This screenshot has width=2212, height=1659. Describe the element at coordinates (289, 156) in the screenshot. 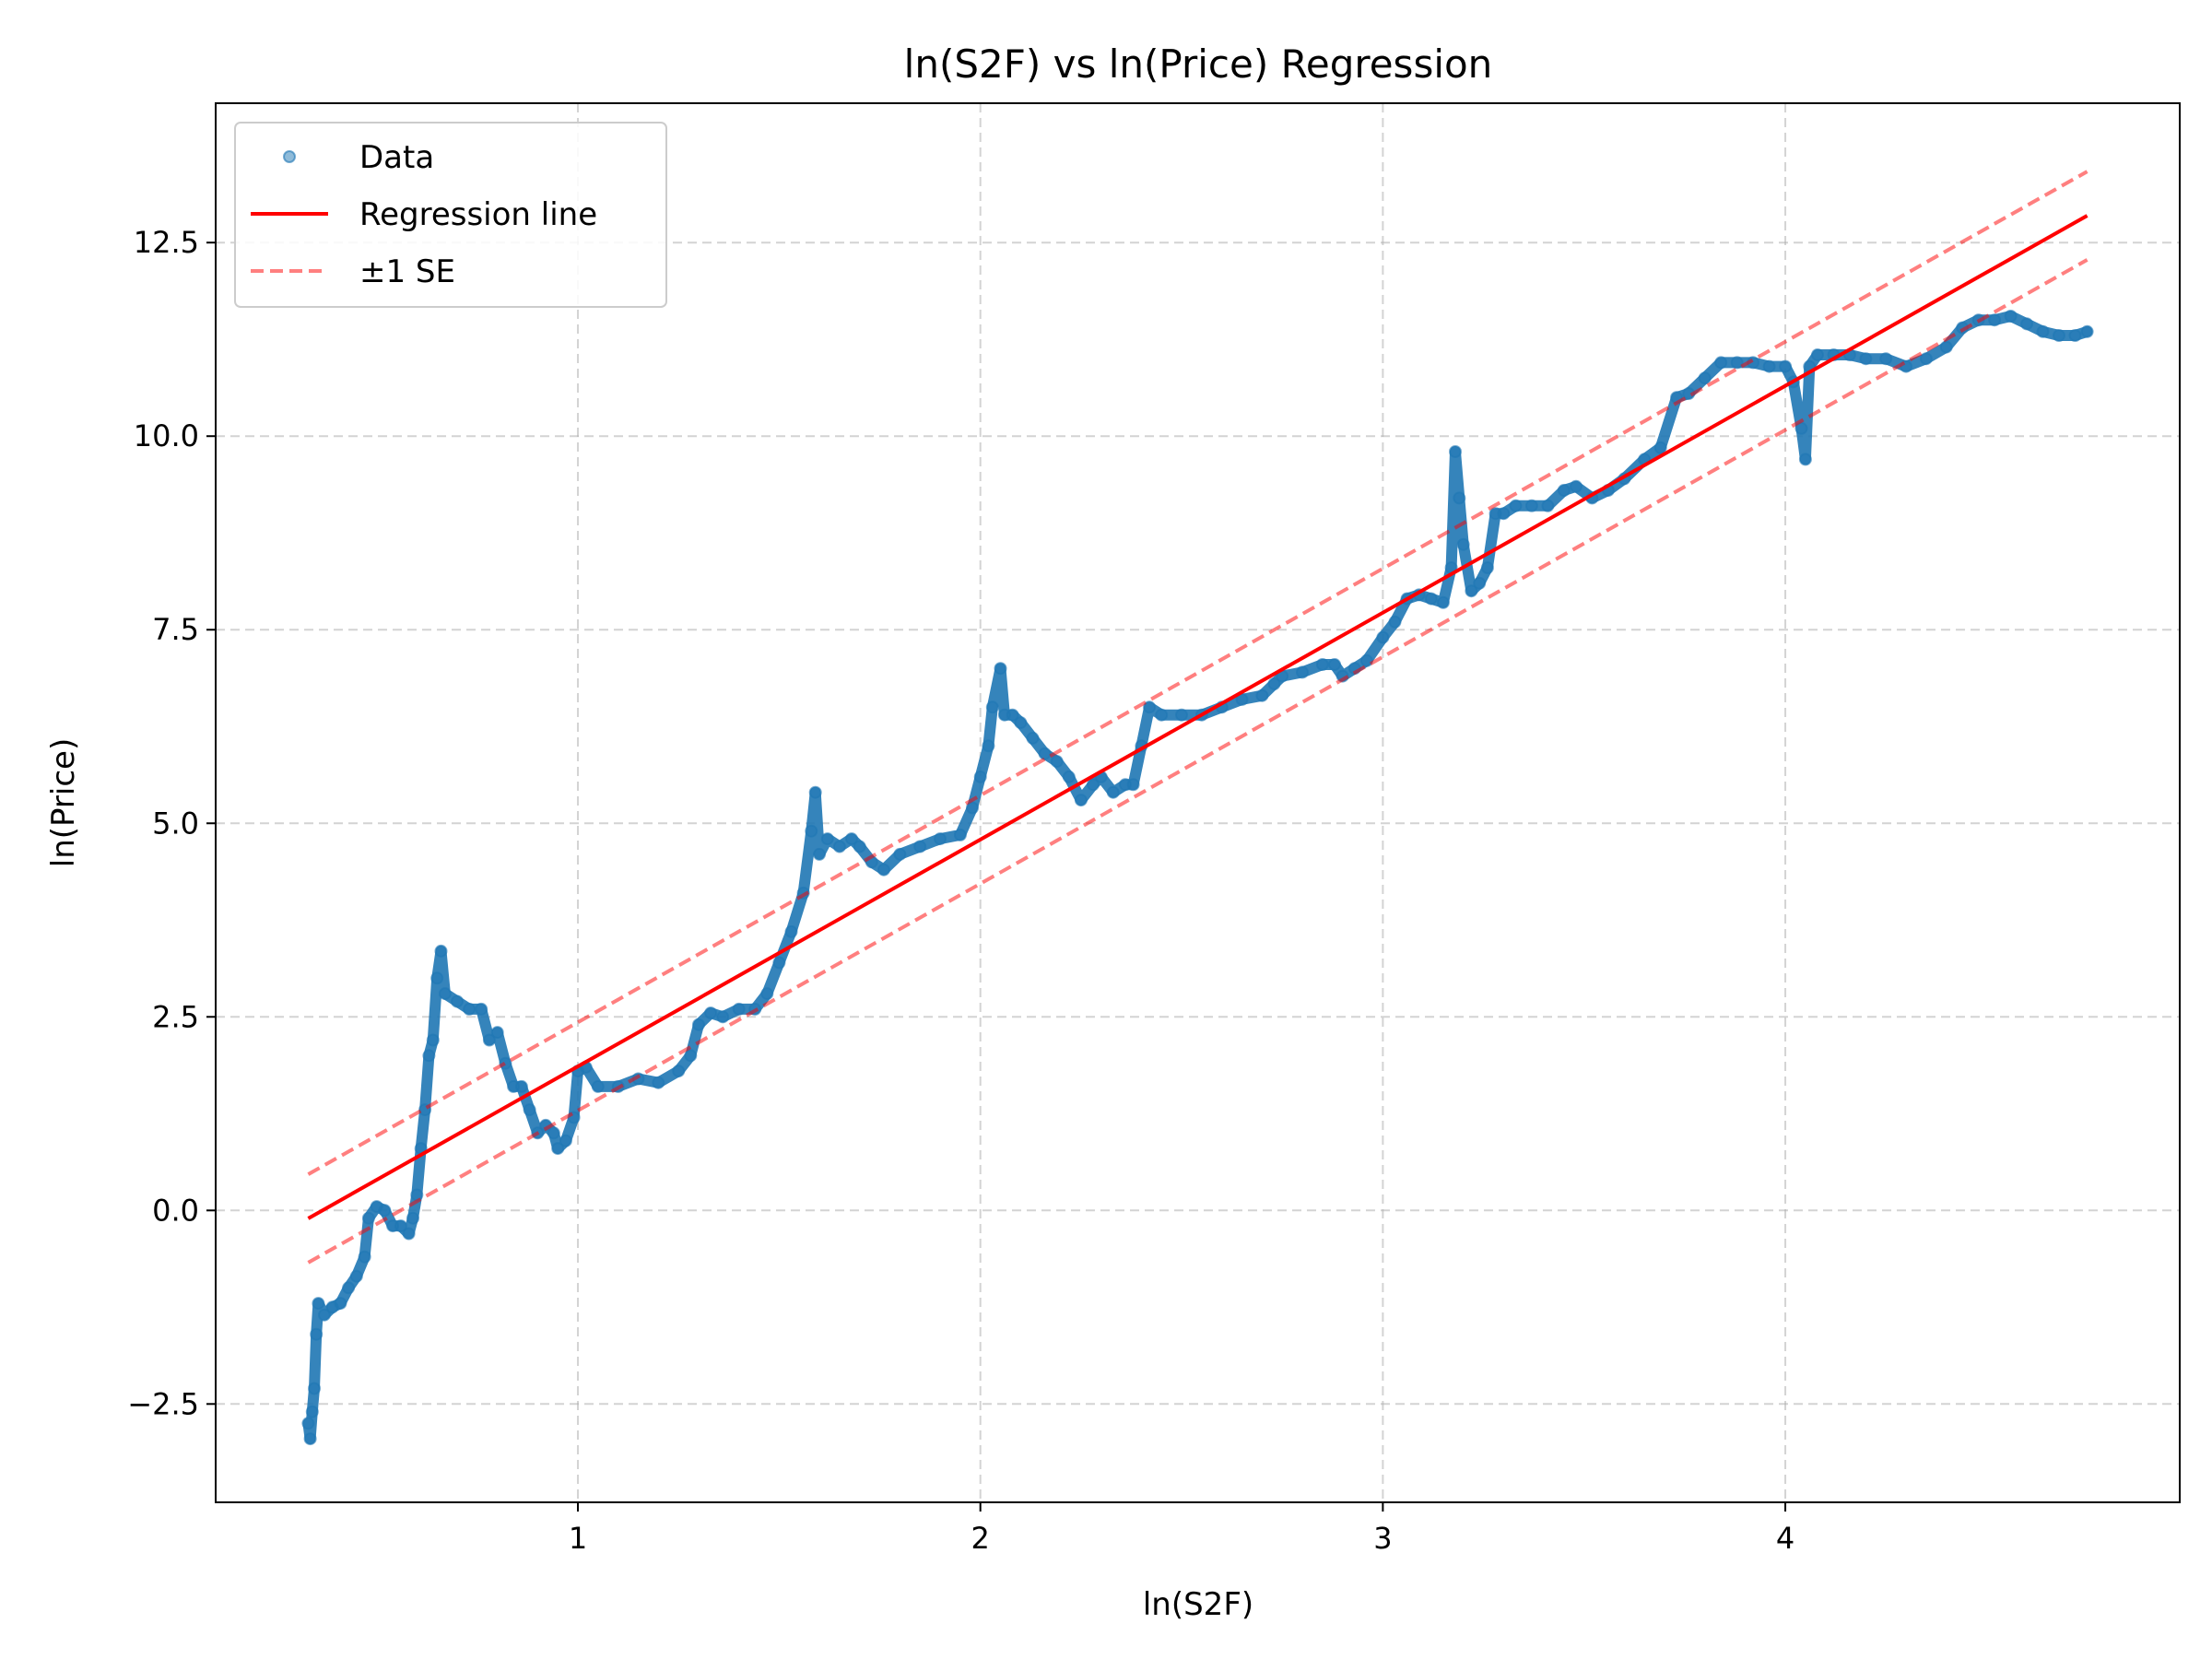

I see `legend-data-marker` at that location.